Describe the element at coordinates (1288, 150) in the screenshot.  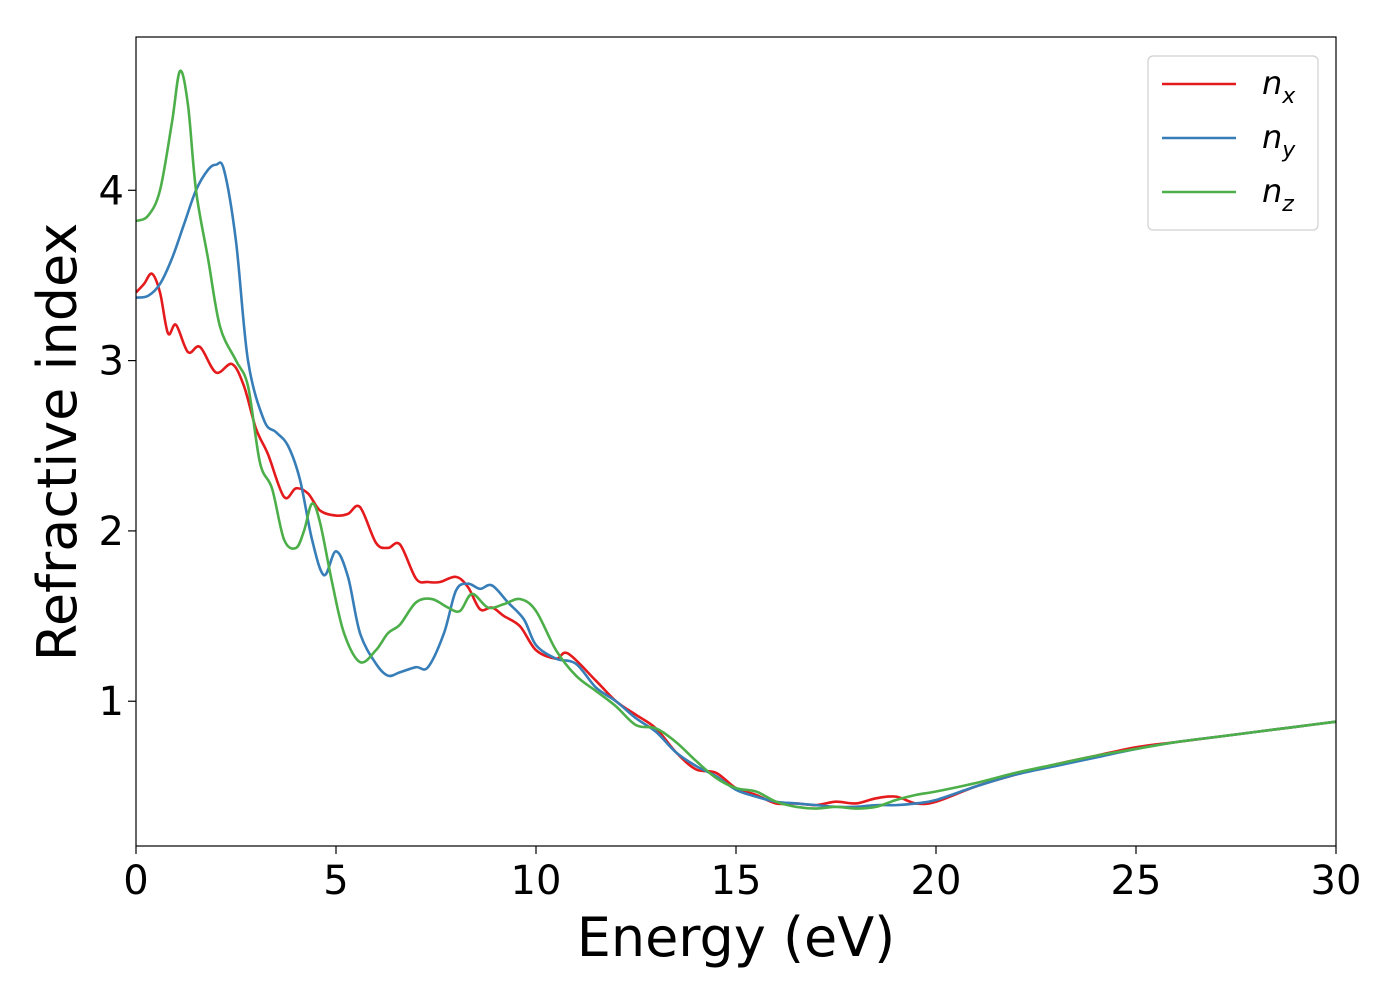
I see `legend-label-subscript: y` at that location.